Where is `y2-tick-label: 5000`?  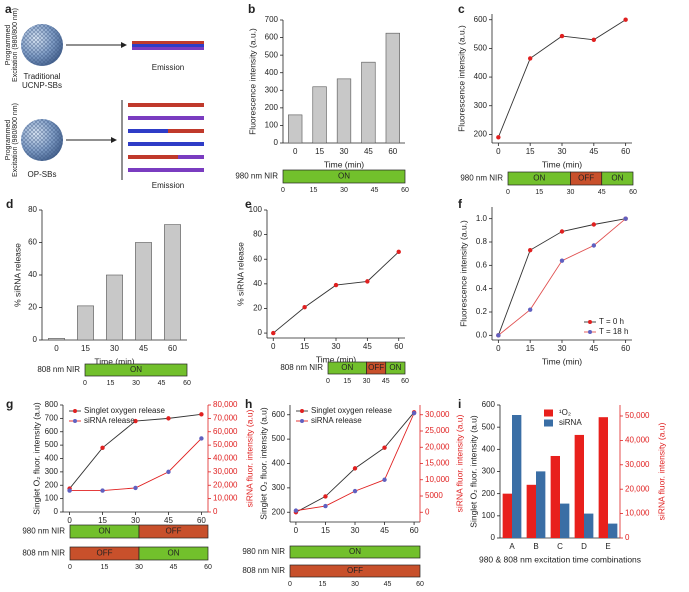
y2-tick-label: 5000 is located at coordinates (434, 495).